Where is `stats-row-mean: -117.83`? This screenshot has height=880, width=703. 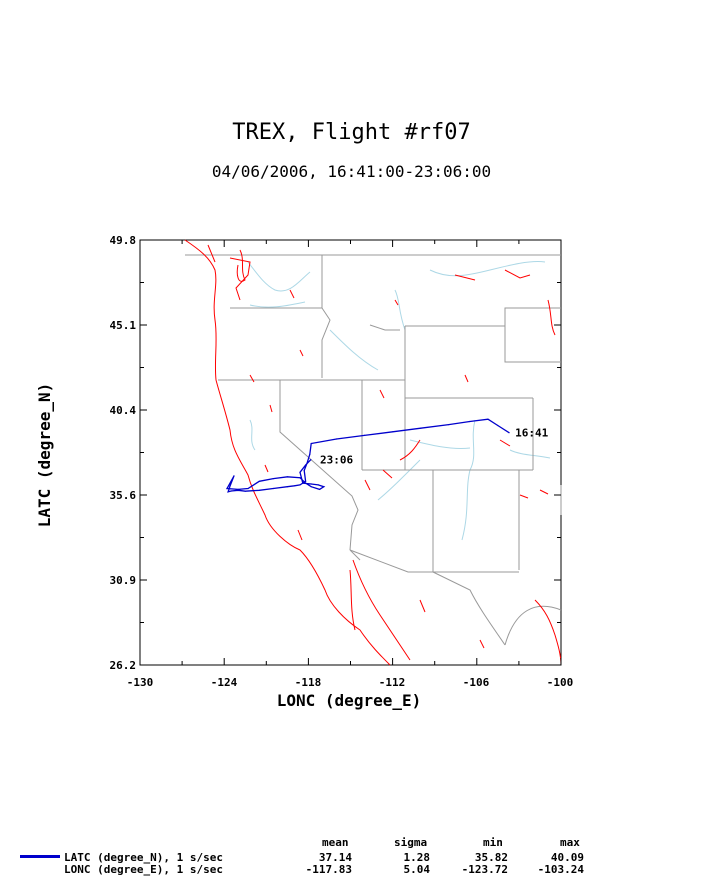 stats-row-mean: -117.83 is located at coordinates (328, 869).